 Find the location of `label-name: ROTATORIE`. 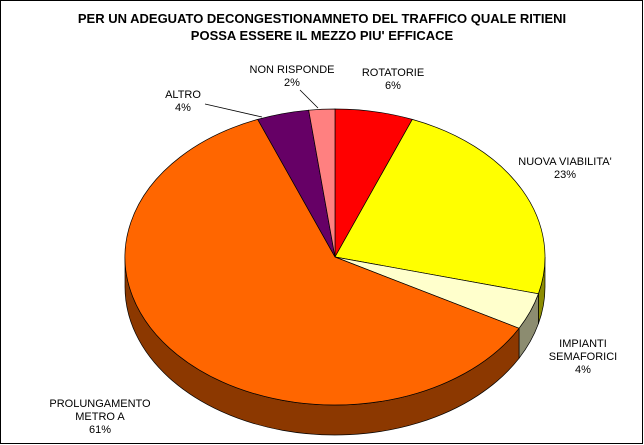

label-name: ROTATORIE is located at coordinates (393, 73).